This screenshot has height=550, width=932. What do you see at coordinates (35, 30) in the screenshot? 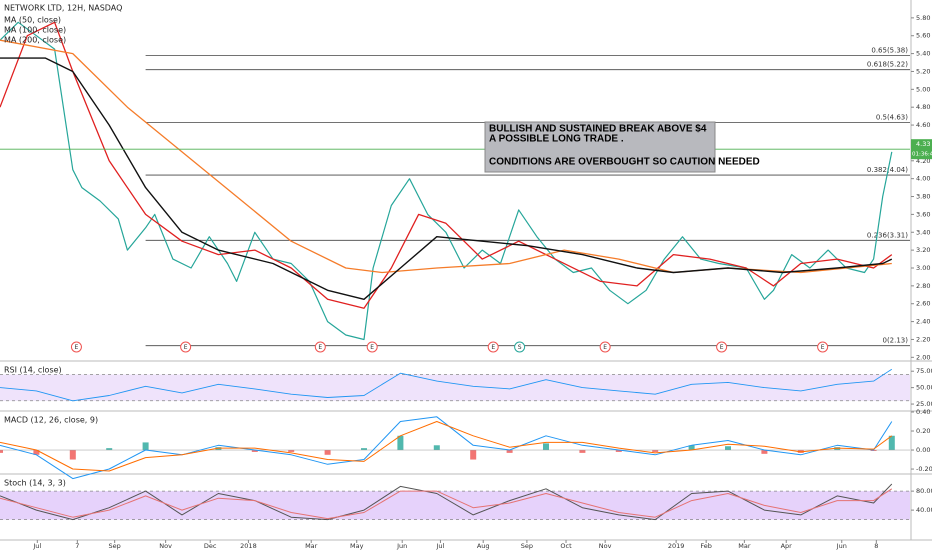
I see `legend-entry: MA (100, close)` at bounding box center [35, 30].